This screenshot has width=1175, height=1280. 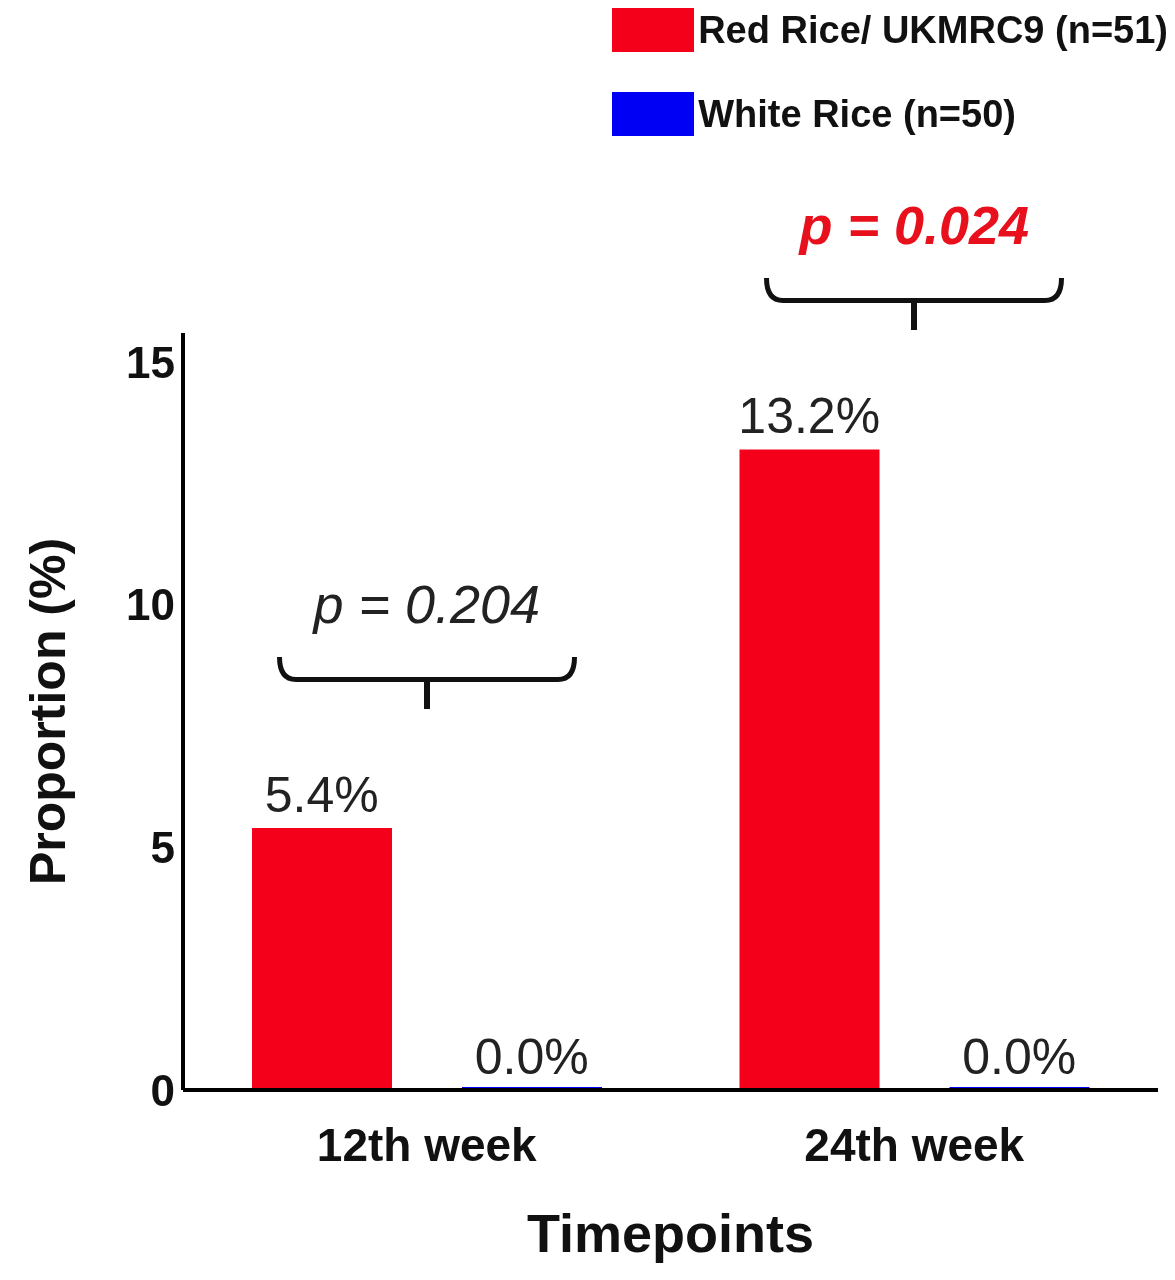 What do you see at coordinates (809, 416) in the screenshot?
I see `data-label: 13.2%` at bounding box center [809, 416].